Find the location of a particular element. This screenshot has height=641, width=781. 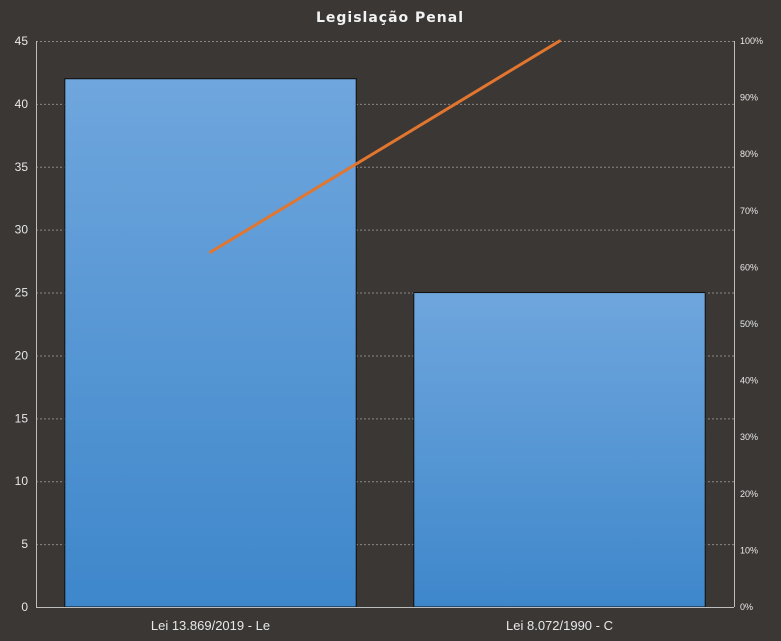

y2-tick-label: 80% is located at coordinates (749, 154).